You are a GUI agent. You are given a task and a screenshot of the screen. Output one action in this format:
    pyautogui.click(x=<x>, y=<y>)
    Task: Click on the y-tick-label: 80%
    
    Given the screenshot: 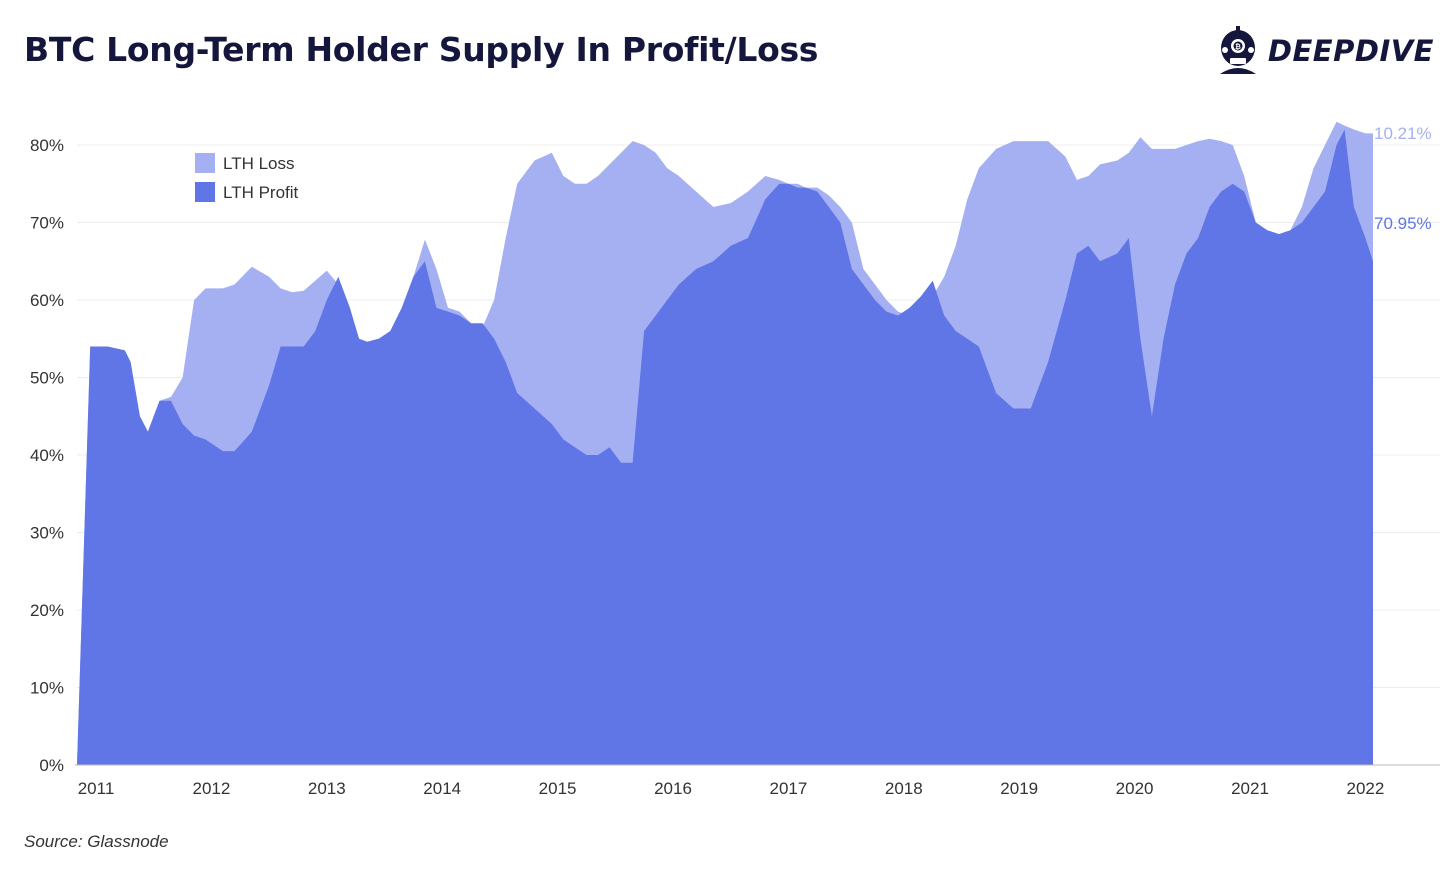 What is the action you would take?
    pyautogui.click(x=47, y=145)
    